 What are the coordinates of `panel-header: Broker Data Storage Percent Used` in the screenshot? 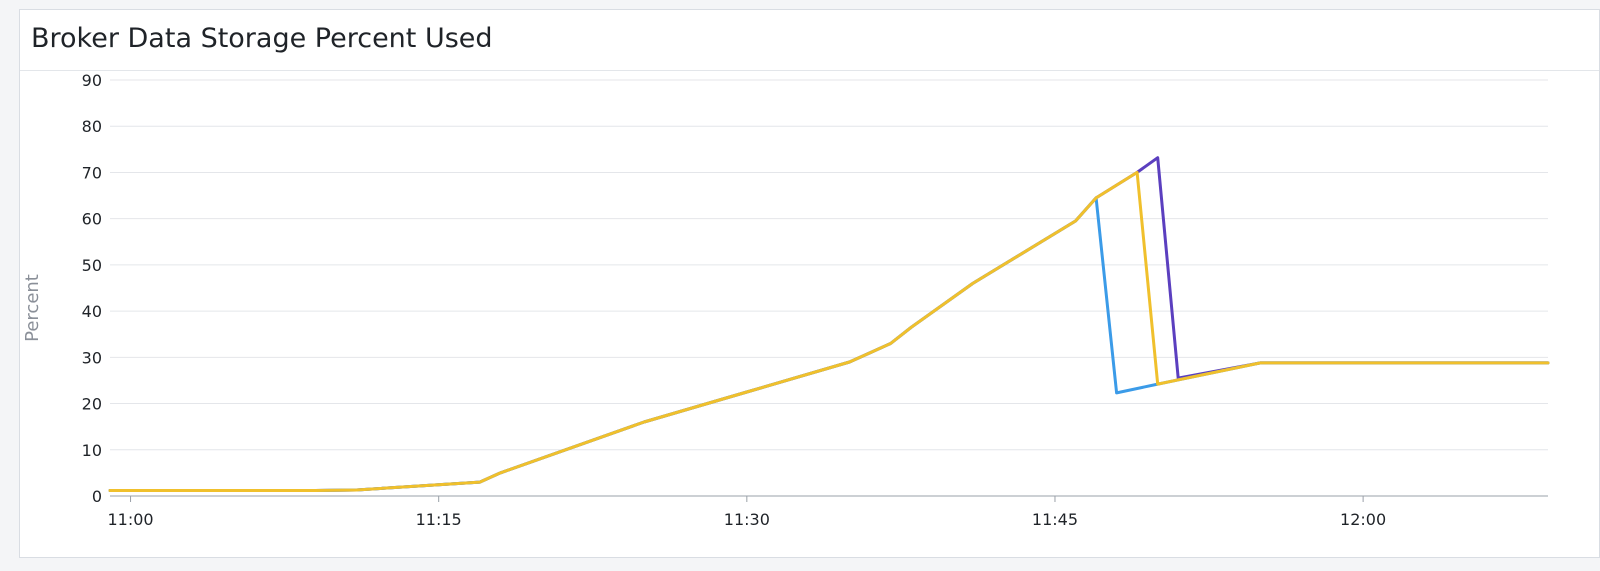 It's located at (809, 40).